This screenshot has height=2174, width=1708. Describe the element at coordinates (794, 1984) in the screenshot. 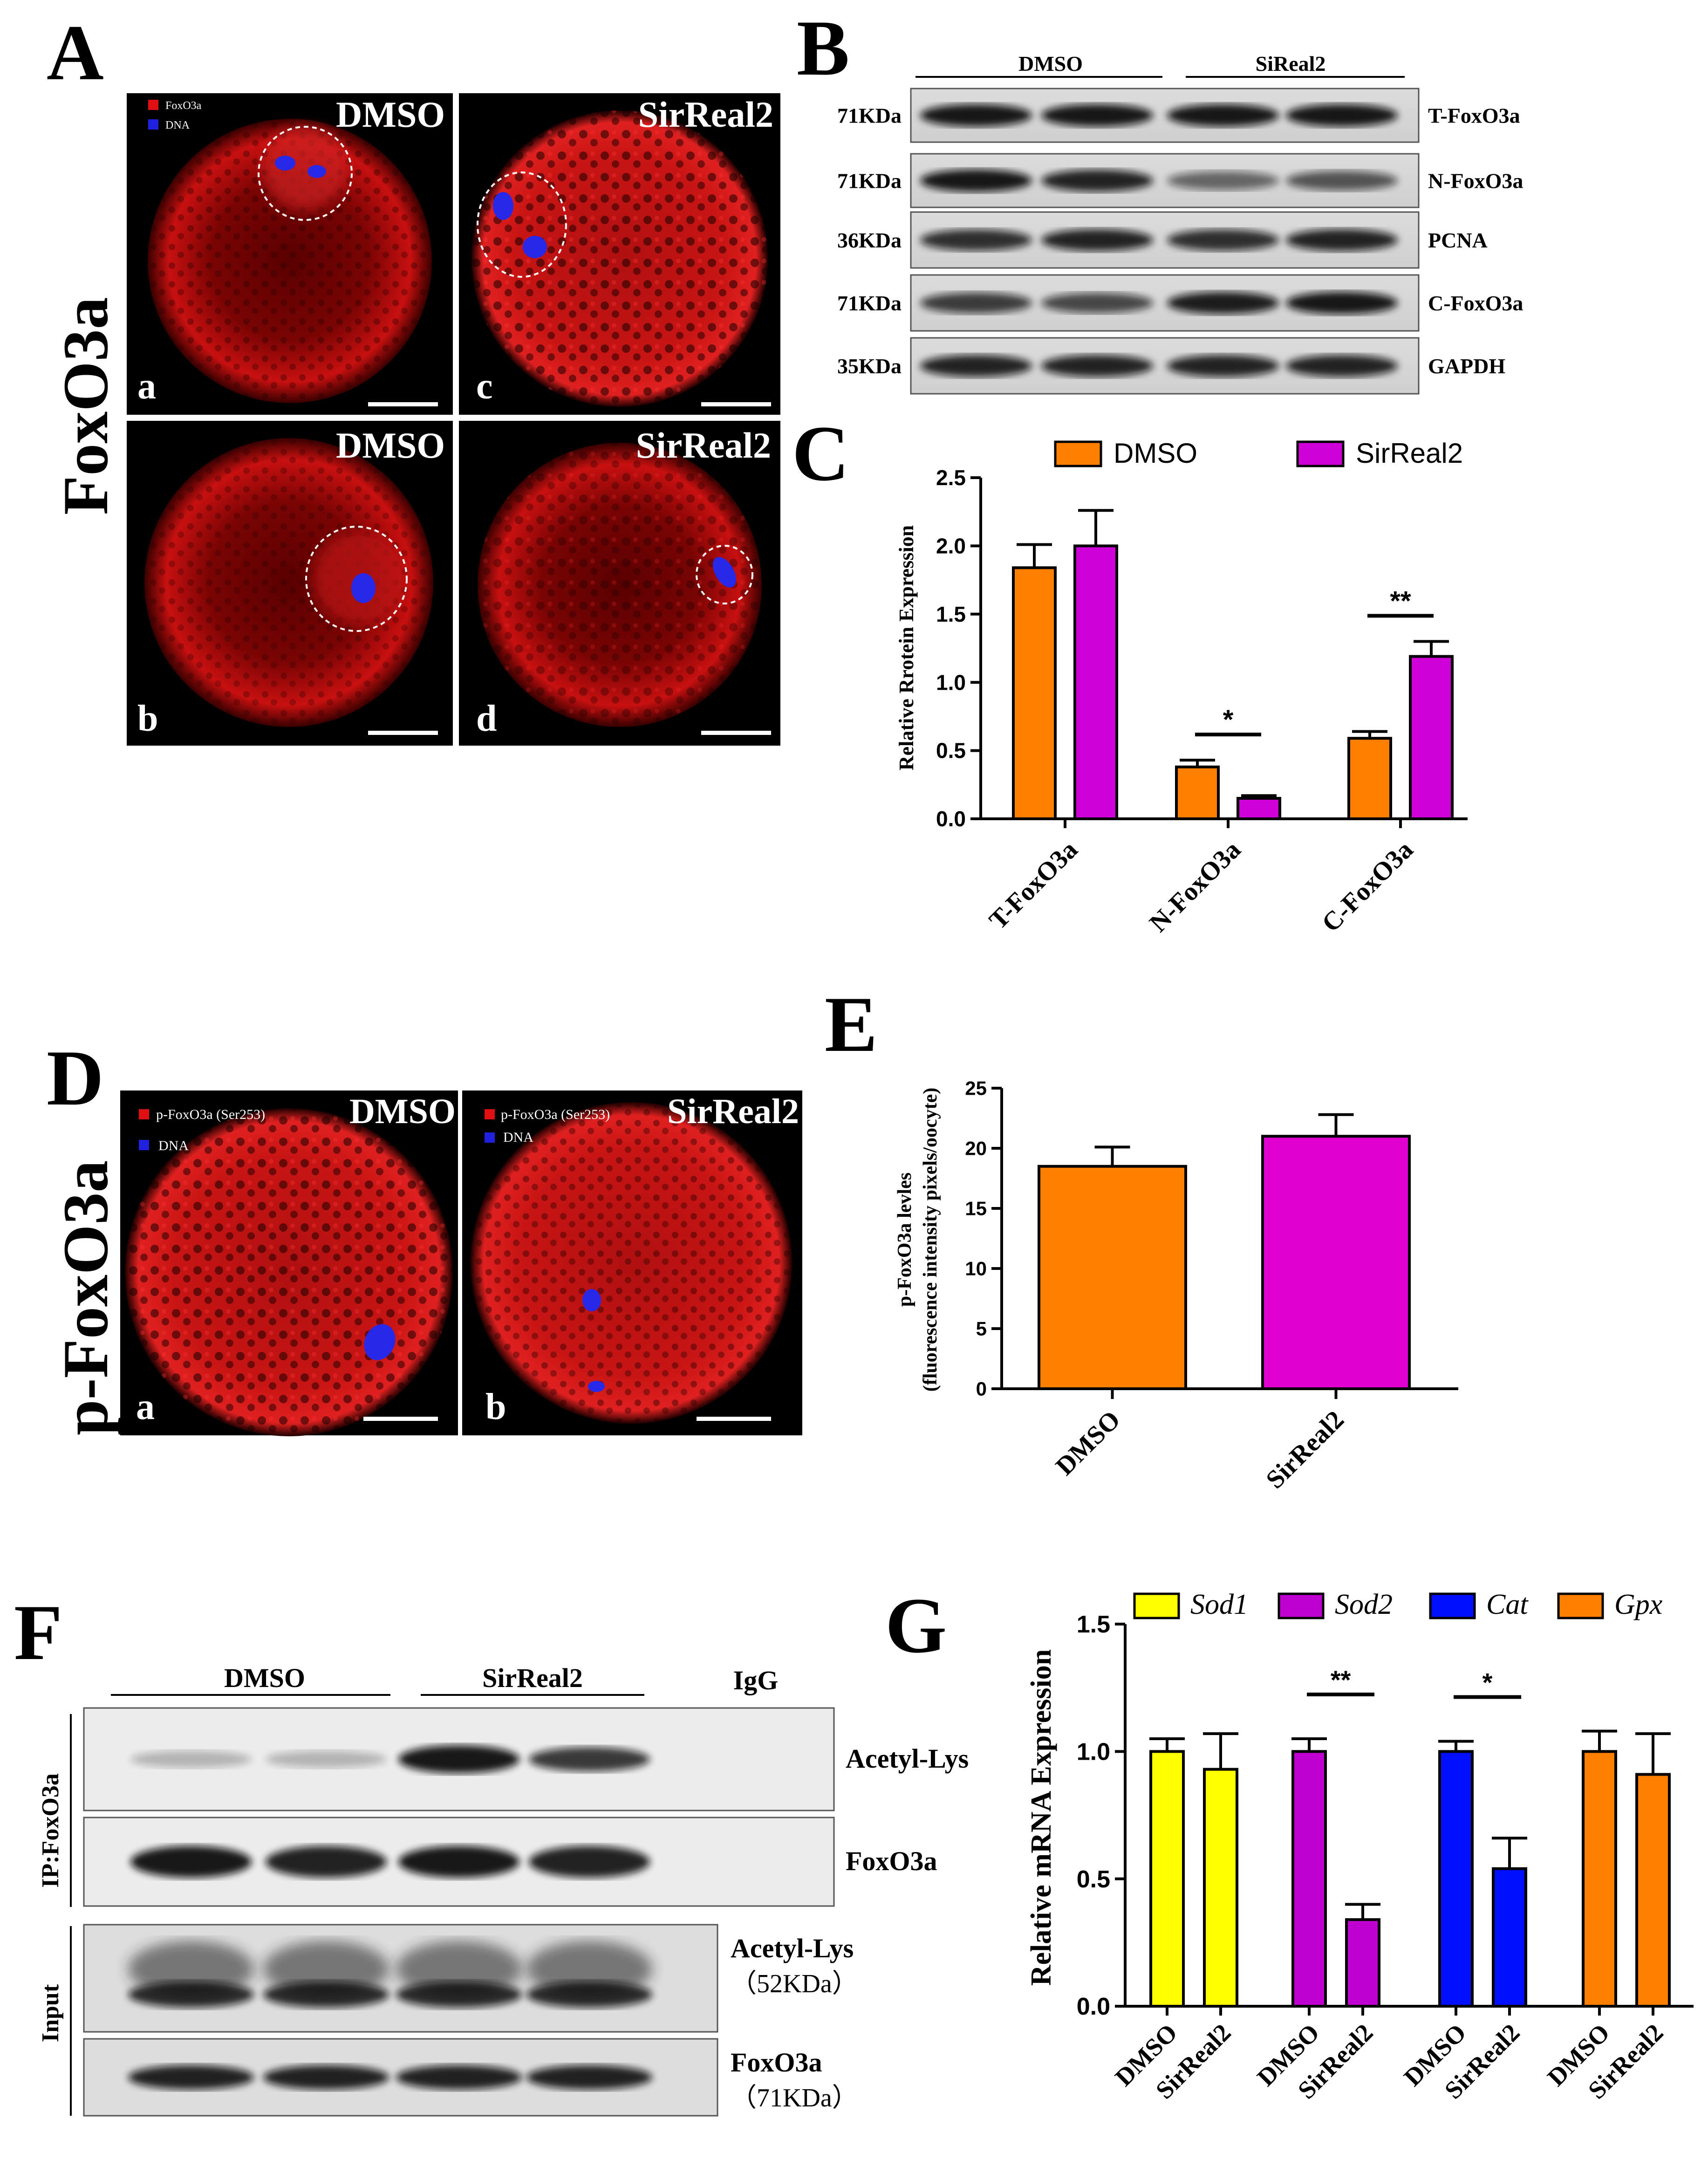

I see `blot-kda-label: （52KDa）` at that location.